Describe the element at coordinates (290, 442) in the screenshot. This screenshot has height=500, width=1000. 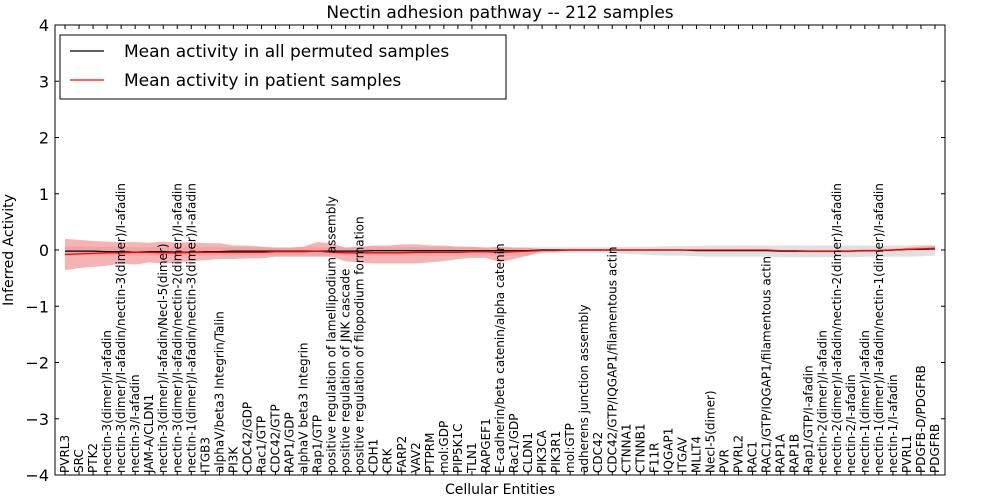
I see `x-tick-label: RAP1/GDP` at that location.